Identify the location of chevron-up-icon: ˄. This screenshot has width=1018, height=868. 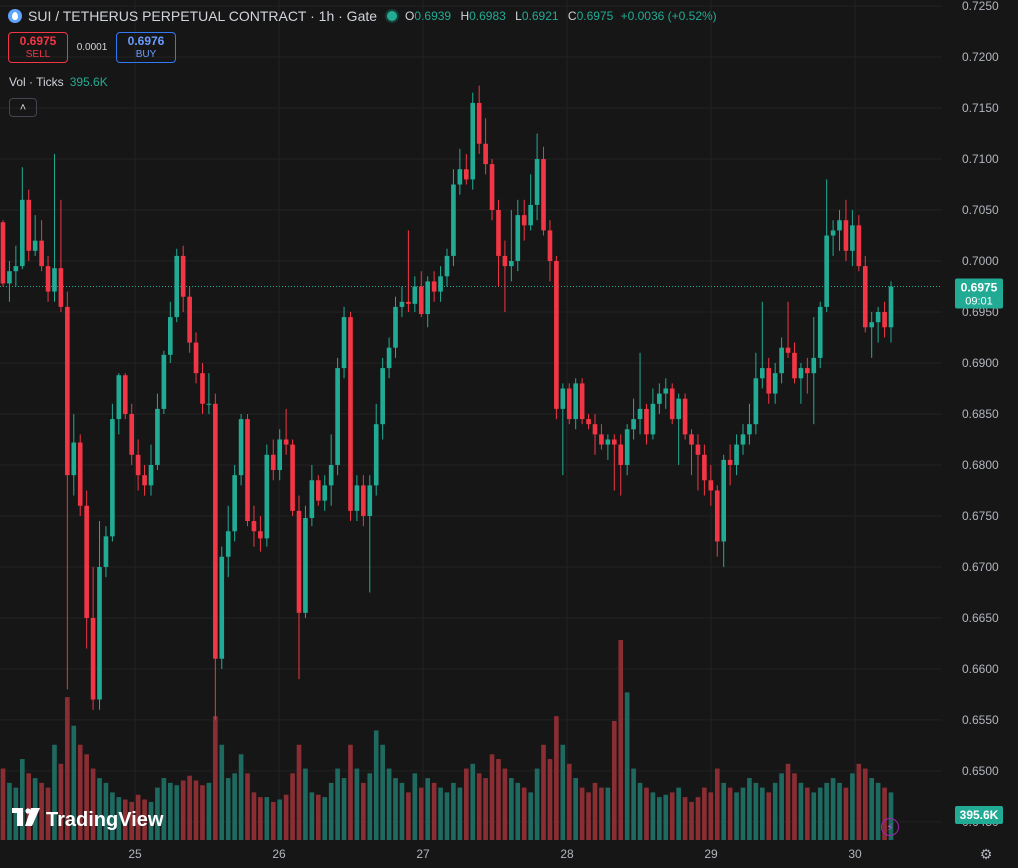
(23, 107).